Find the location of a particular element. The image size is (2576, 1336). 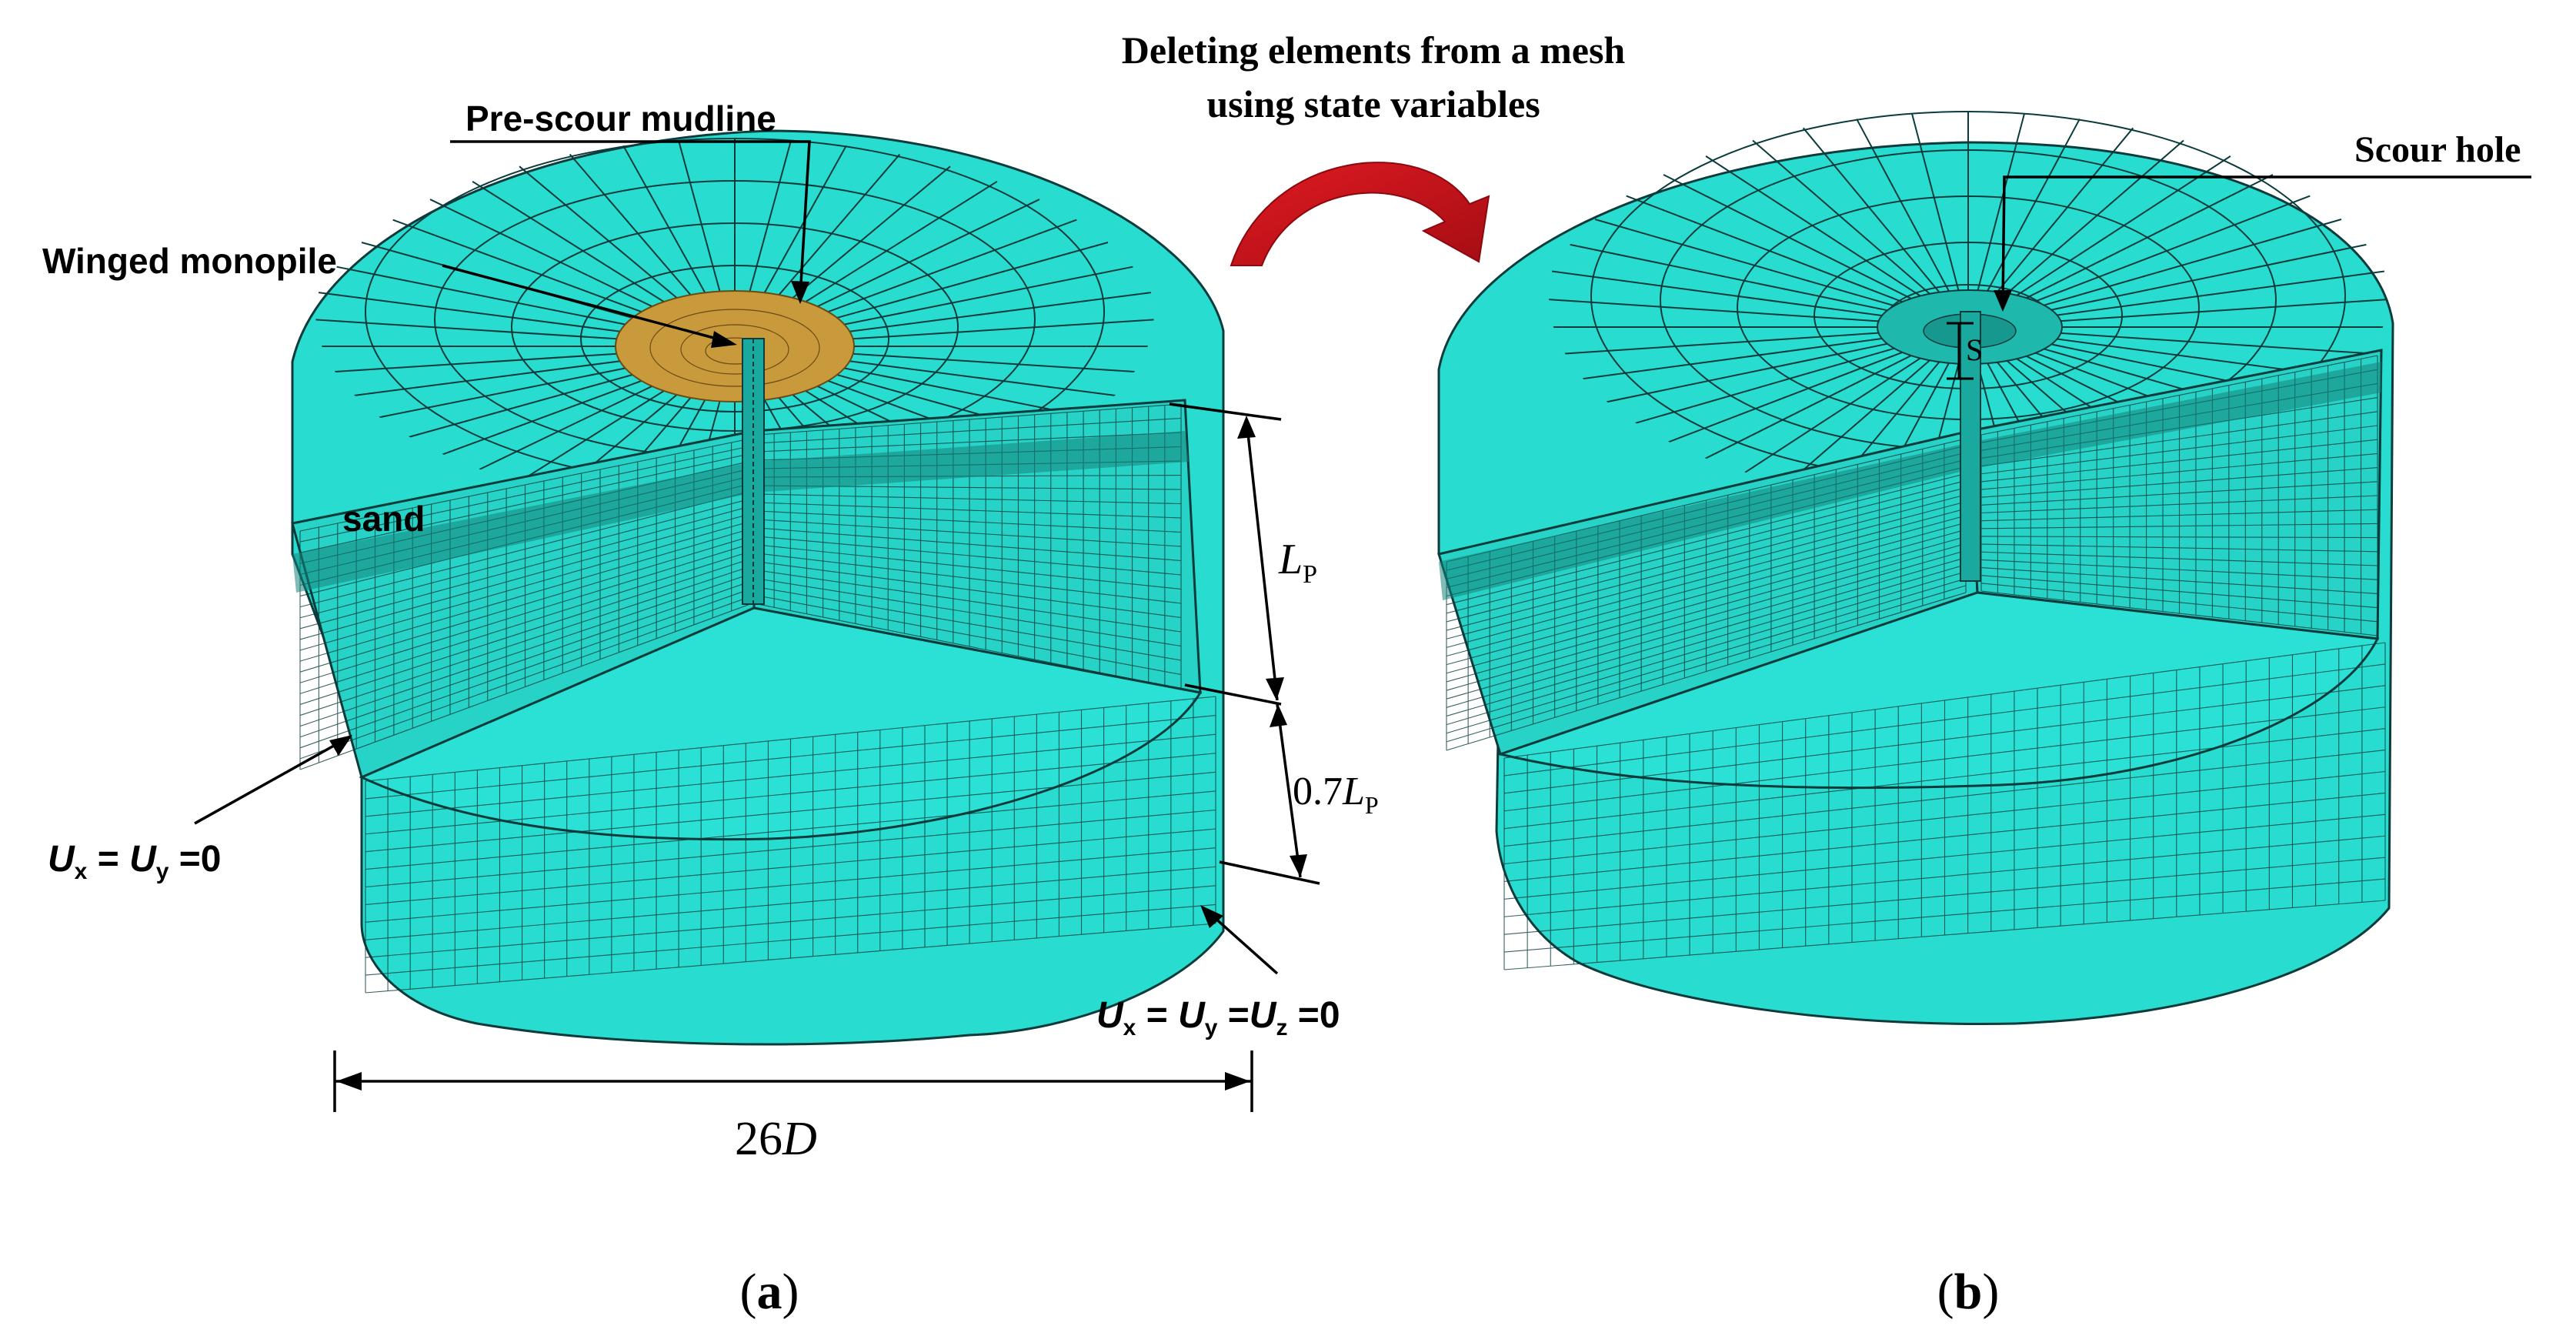

panel-a-dense-band is located at coordinates (741, 512).